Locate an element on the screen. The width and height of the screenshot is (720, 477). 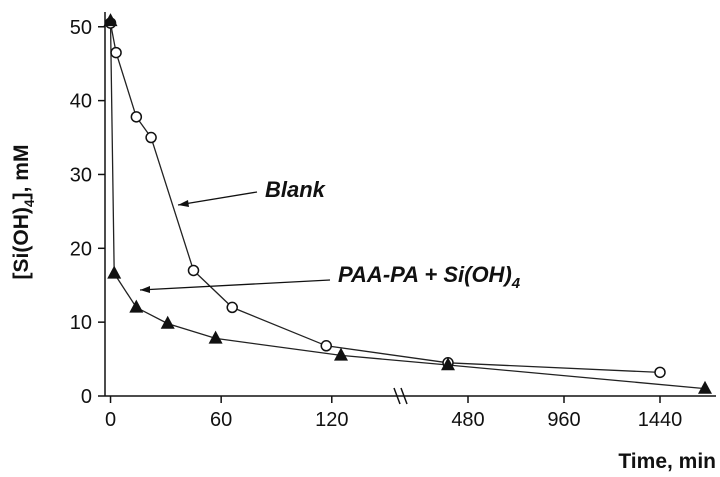
annotation-blank-arrowhead is located at coordinates (183, 203).